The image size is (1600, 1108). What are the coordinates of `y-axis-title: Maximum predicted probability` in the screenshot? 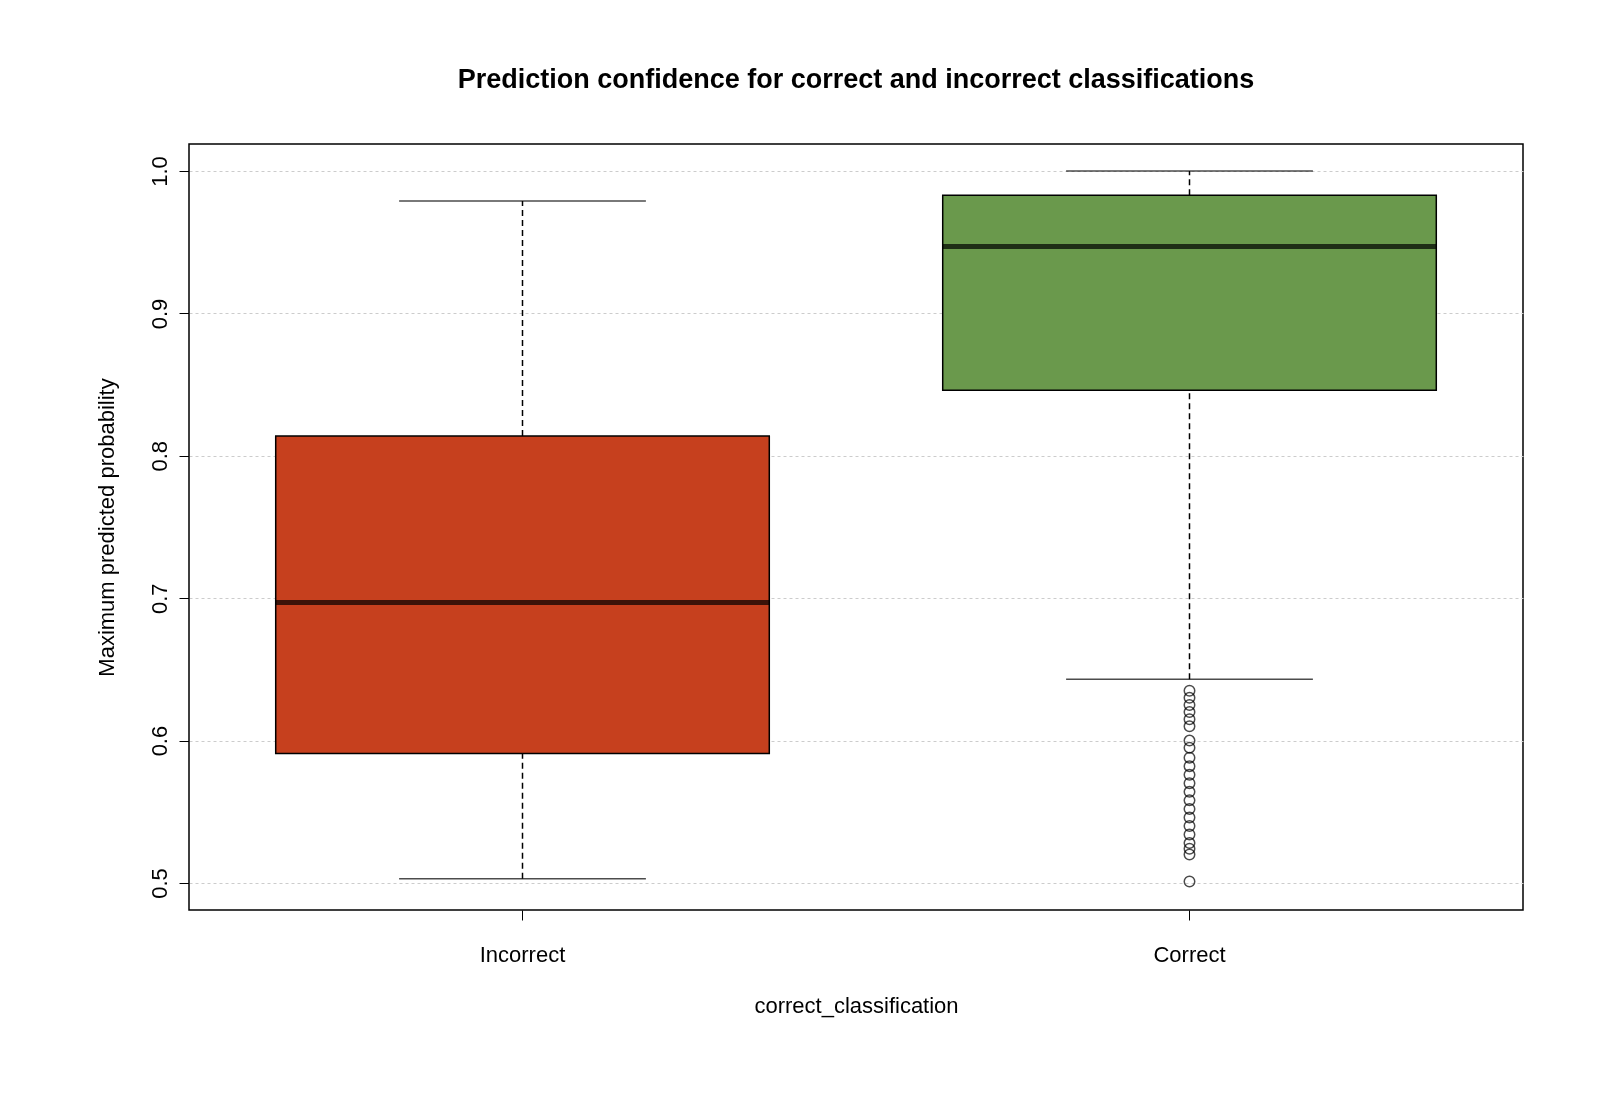 It's located at (106, 527).